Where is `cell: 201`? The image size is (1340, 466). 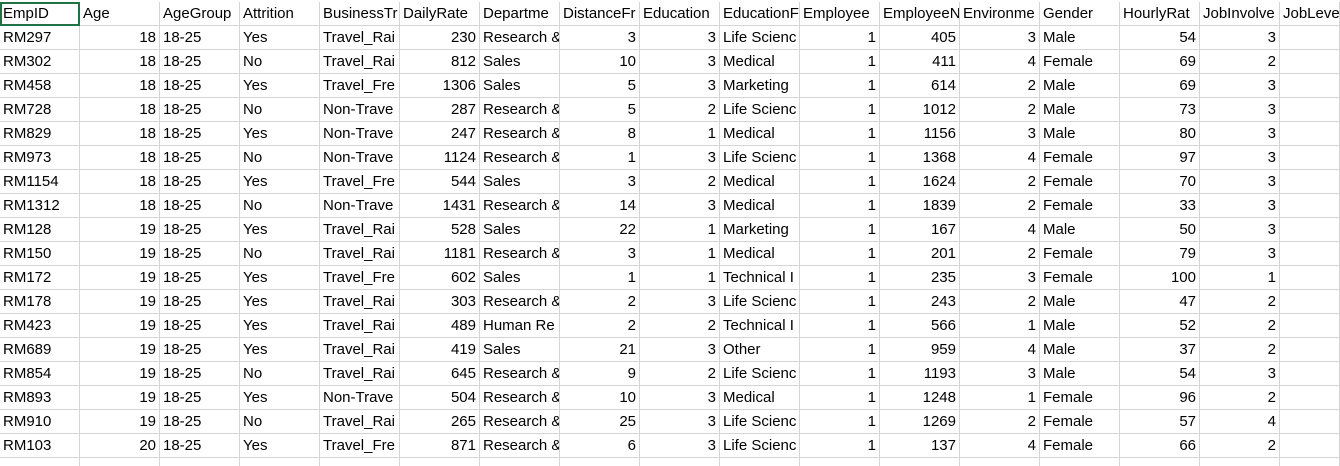 cell: 201 is located at coordinates (920, 254).